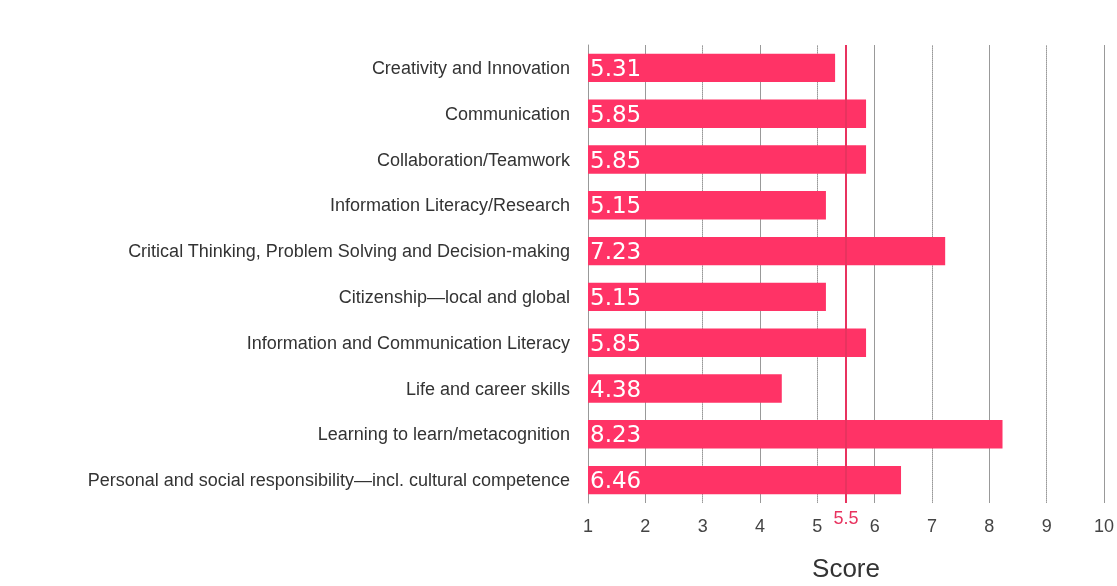 The image size is (1117, 586). What do you see at coordinates (874, 526) in the screenshot?
I see `x-tick-label: 6` at bounding box center [874, 526].